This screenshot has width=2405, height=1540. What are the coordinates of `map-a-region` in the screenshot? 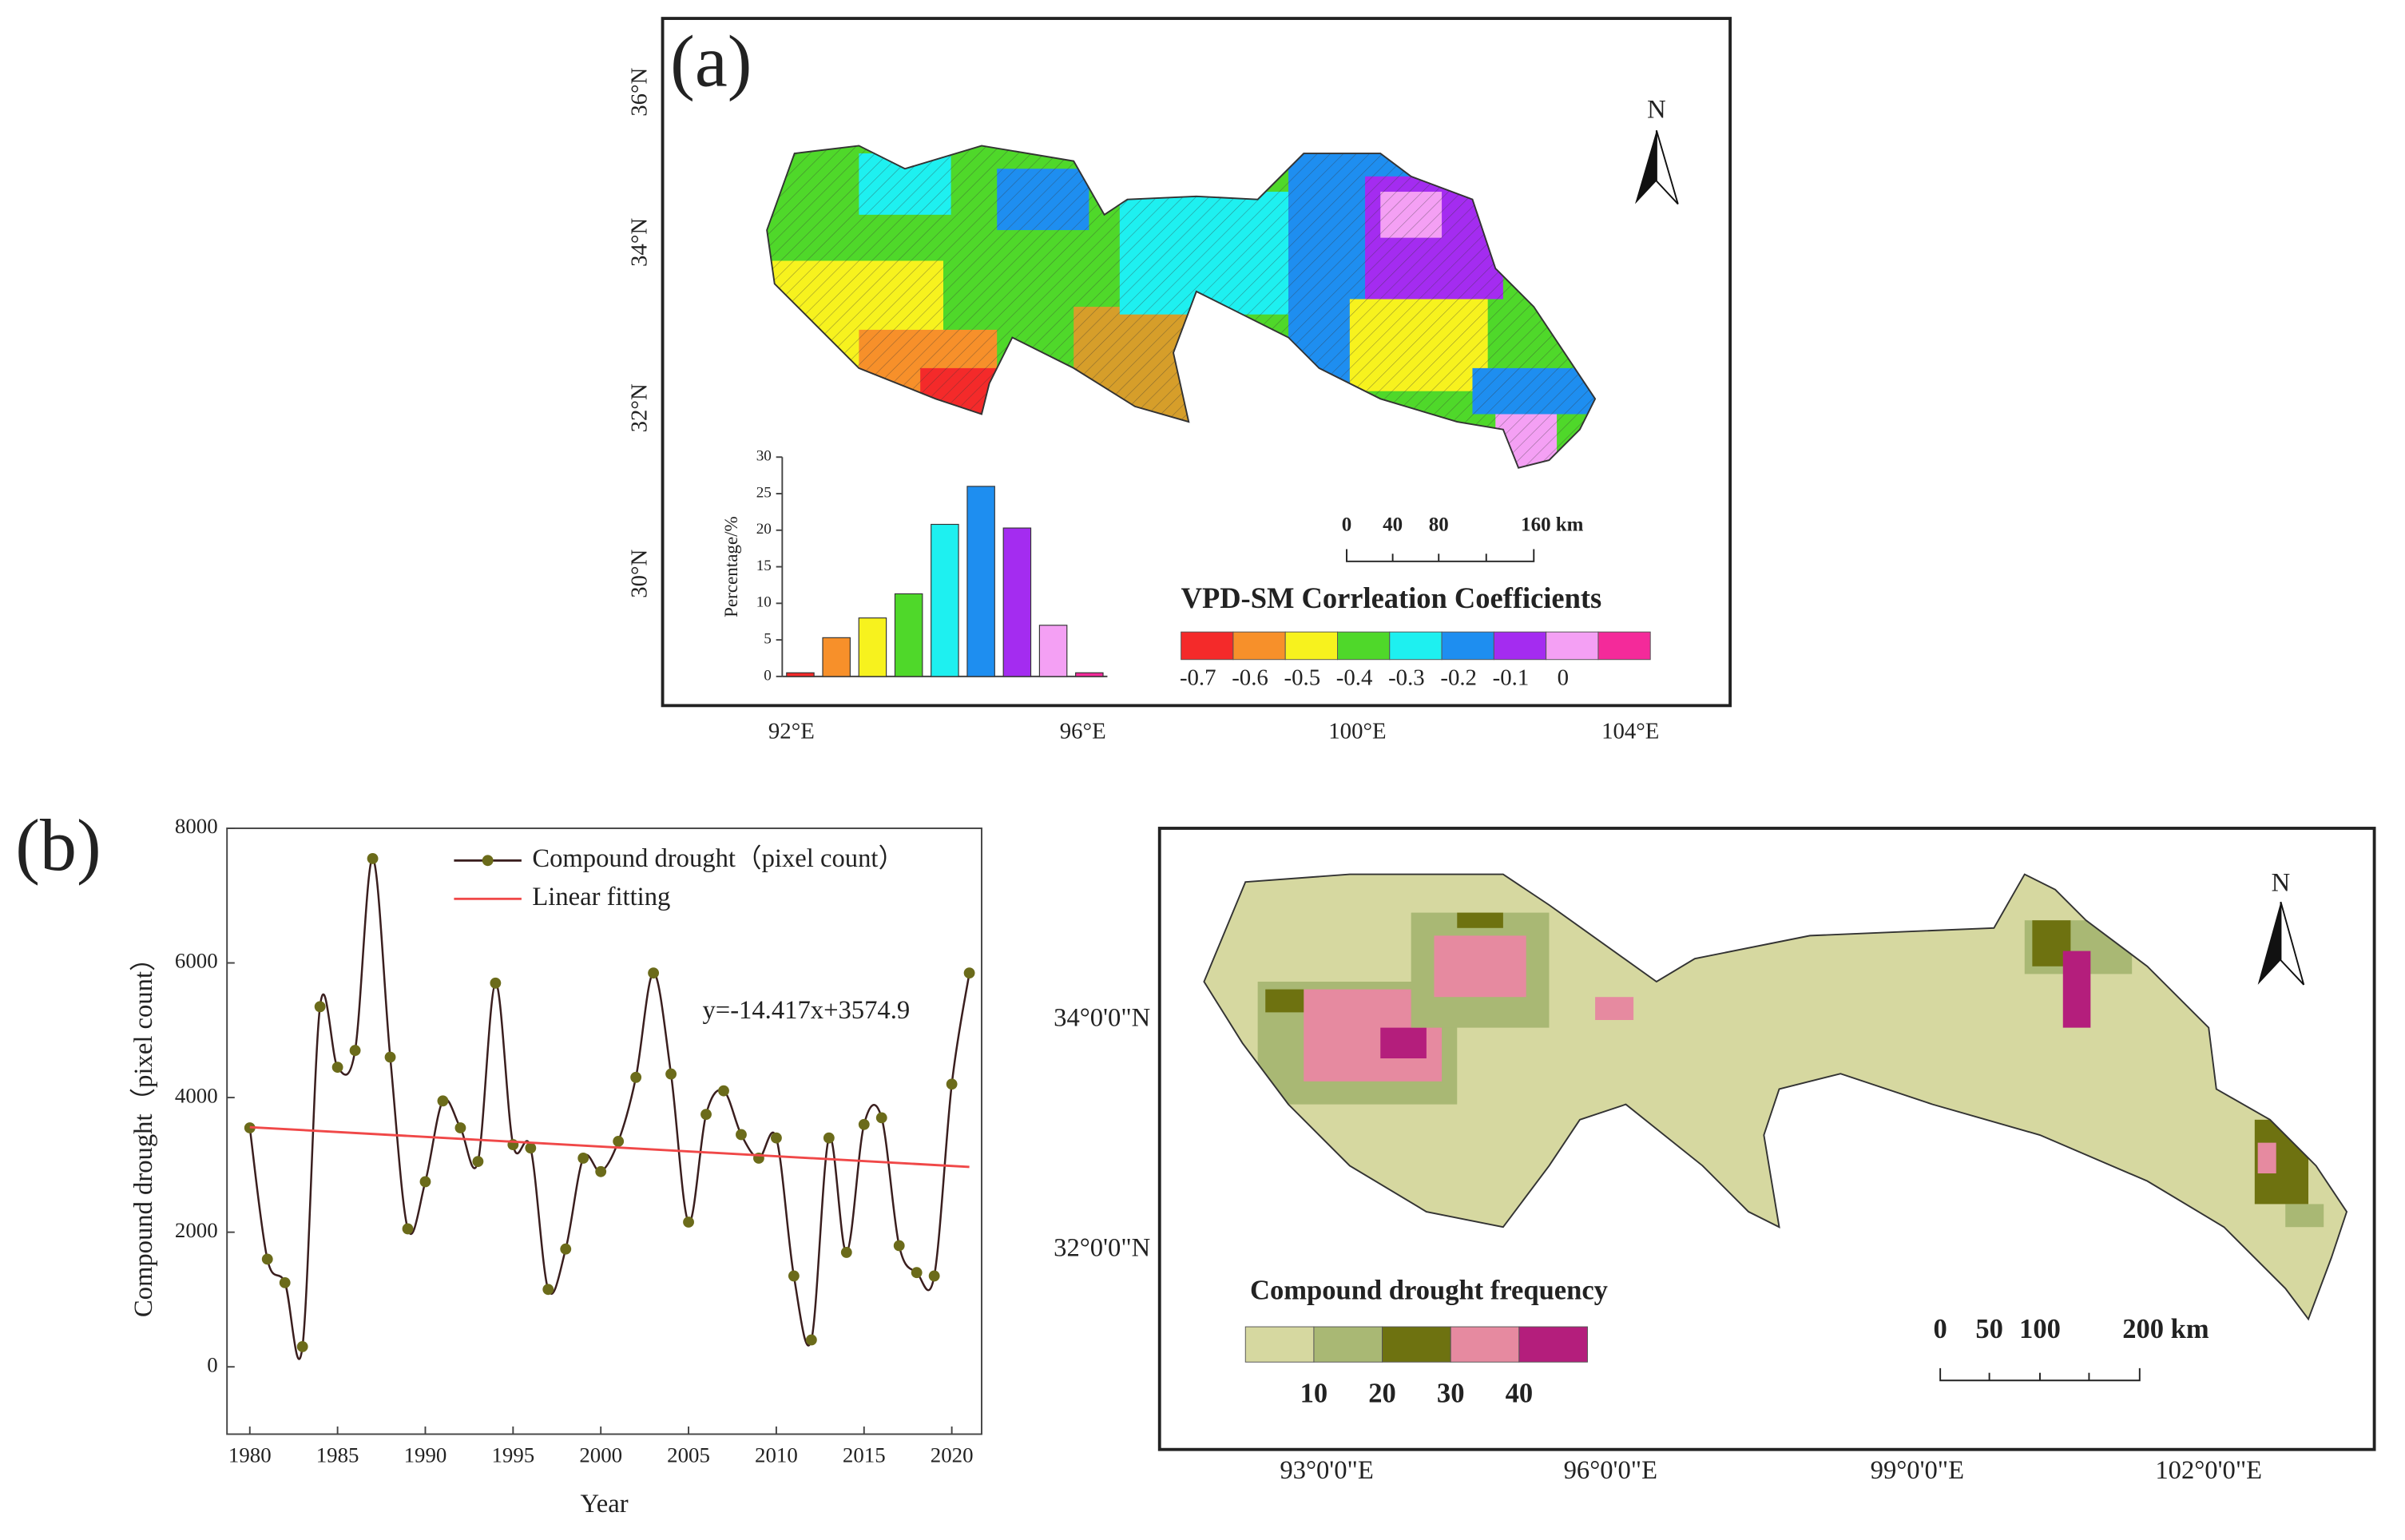 It's located at (1181, 306).